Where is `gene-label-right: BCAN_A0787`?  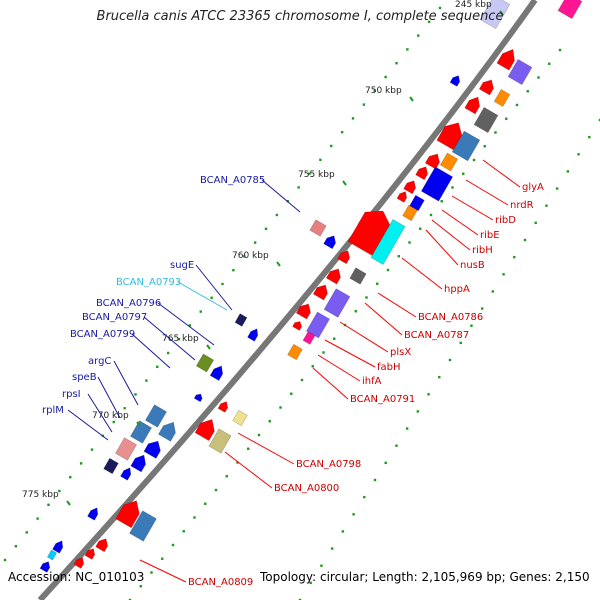
gene-label-right: BCAN_A0787 is located at coordinates (436, 335).